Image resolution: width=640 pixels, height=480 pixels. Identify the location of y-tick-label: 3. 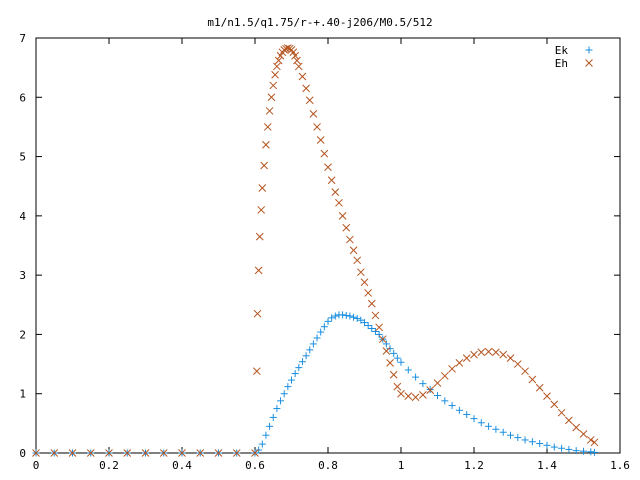
(22, 275).